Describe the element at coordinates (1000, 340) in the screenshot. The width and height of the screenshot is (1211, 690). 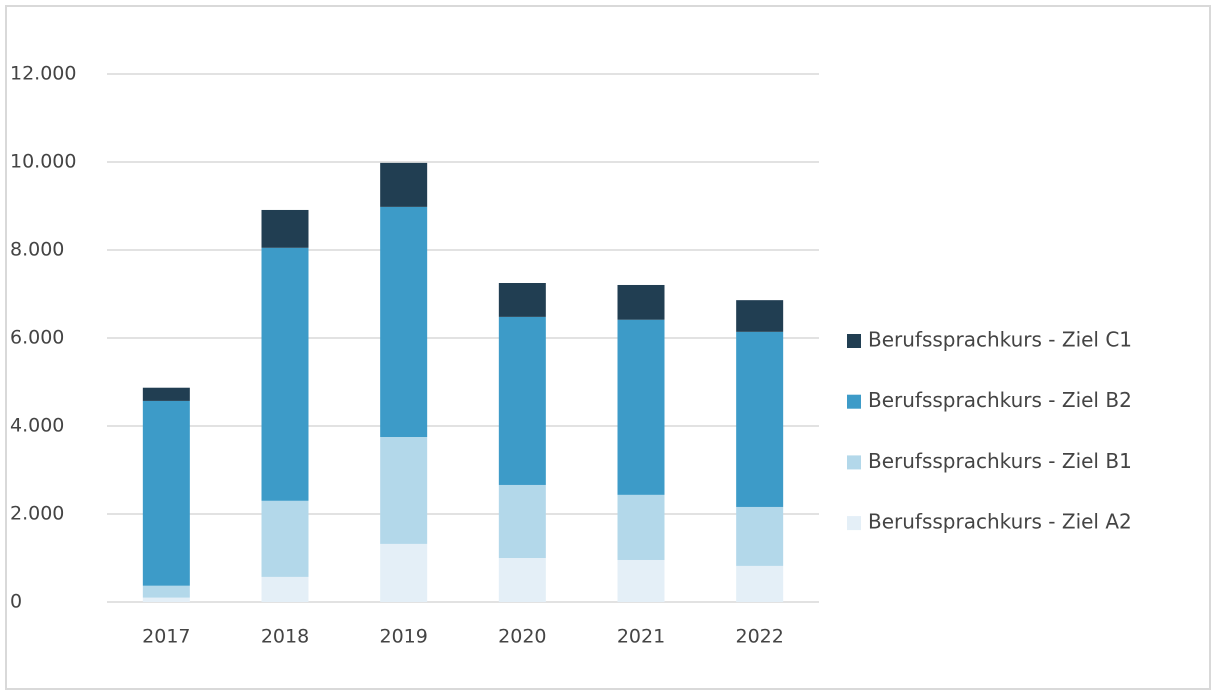
I see `legend-label: Berufssprachkurs - Ziel C1` at that location.